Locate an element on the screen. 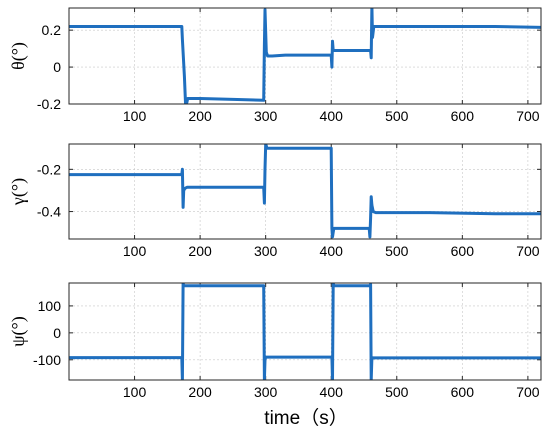 This screenshot has height=434, width=550. y-tick-label: 0.2 is located at coordinates (52, 30).